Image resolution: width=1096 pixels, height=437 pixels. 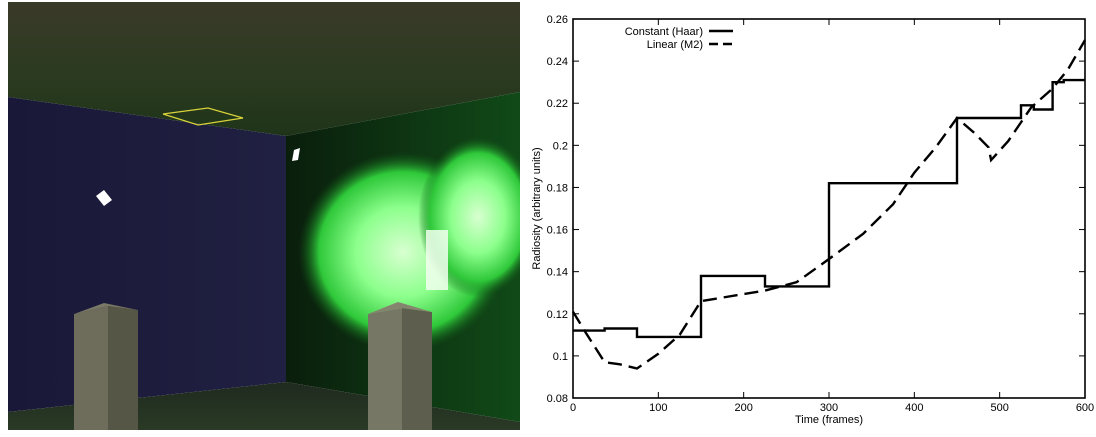 What do you see at coordinates (999, 408) in the screenshot?
I see `x-tick-label: 500` at bounding box center [999, 408].